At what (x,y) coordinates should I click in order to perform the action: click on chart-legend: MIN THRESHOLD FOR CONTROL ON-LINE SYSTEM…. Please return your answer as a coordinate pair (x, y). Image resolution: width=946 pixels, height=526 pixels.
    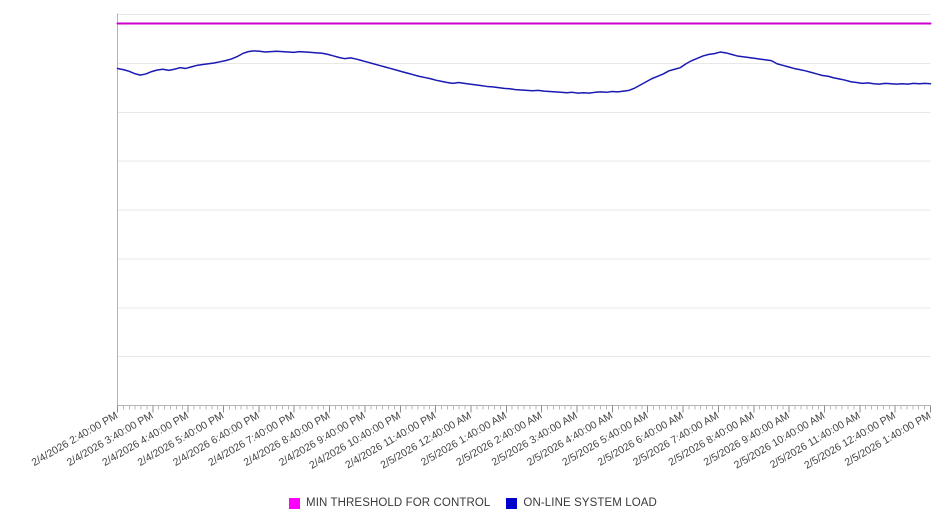
    Looking at the image, I should click on (473, 503).